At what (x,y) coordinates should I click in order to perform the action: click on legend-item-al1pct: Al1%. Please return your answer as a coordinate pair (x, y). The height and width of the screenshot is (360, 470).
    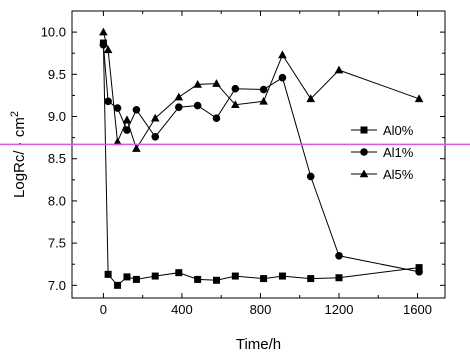
    Looking at the image, I should click on (382, 152).